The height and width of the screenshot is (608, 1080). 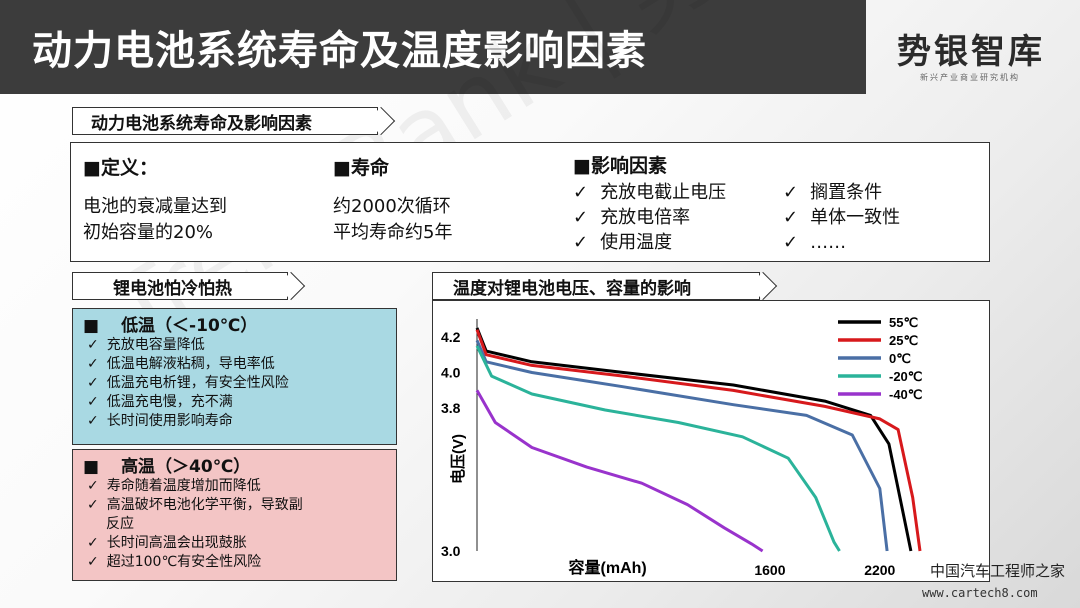 I want to click on high-temp-item-continued: 反应, so click(x=120, y=524).